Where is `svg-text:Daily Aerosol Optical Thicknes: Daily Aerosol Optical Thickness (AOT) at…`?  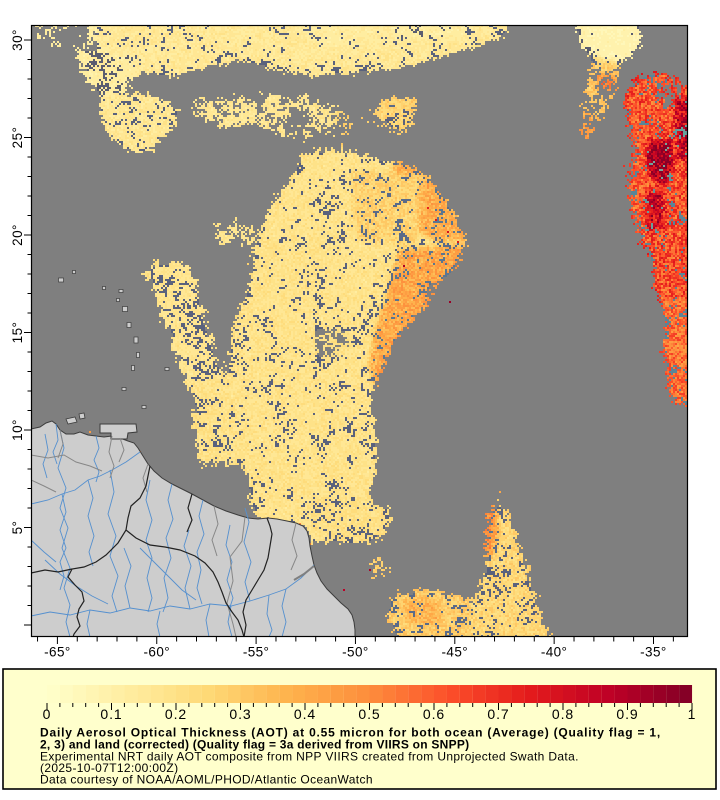
svg-text:Daily Aerosol Optical Thicknes: Daily Aerosol Optical Thickness (AOT) at… is located at coordinates (350, 732).